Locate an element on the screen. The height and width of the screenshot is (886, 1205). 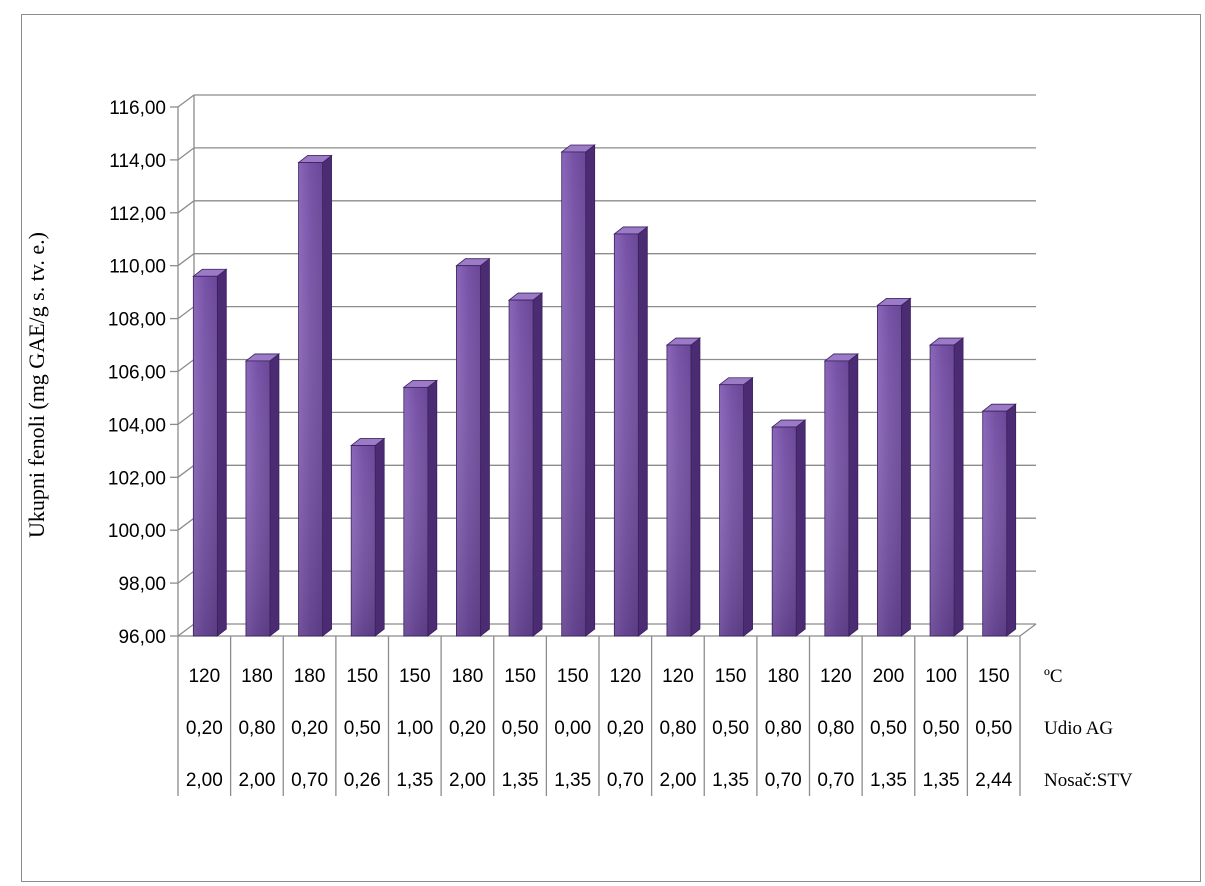
category-label: 2,44 is located at coordinates (993, 780).